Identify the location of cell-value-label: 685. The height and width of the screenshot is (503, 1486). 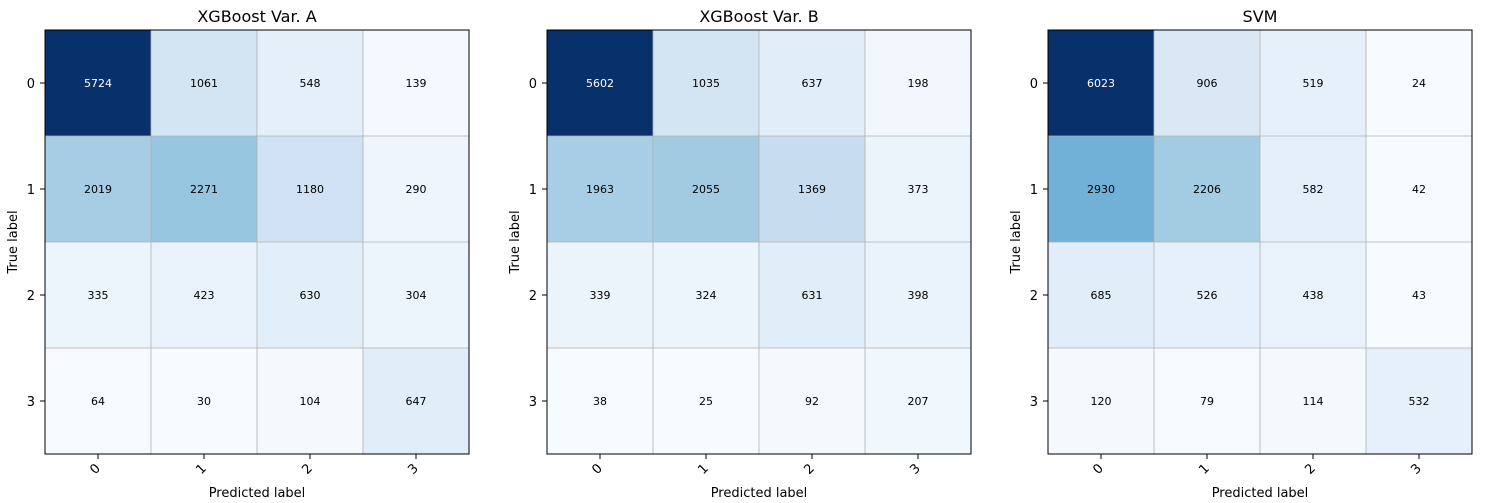
(1101, 295).